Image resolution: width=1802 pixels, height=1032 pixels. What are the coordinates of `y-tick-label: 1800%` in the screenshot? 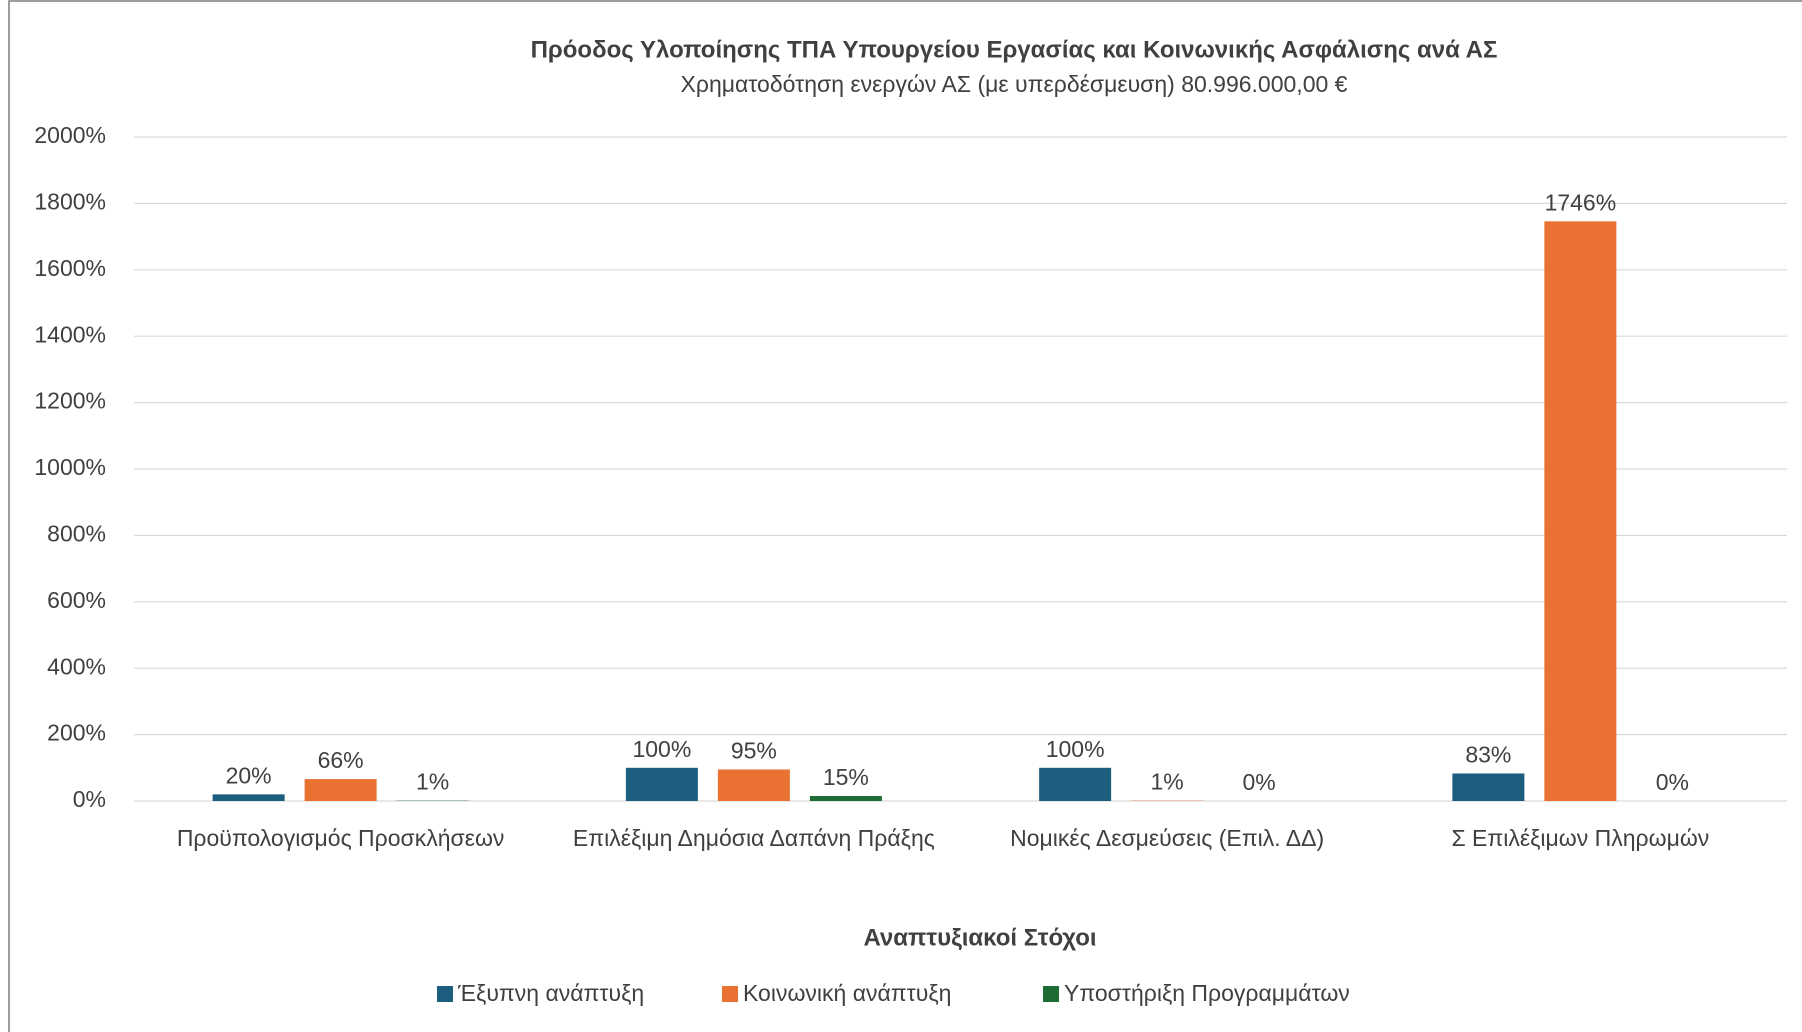 It's located at (70, 201).